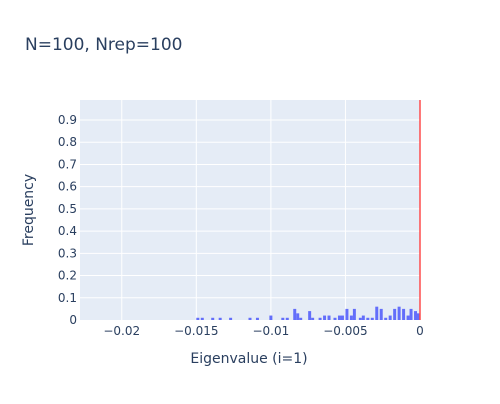 The image size is (500, 404). I want to click on x-tick-label: −0.02, so click(121, 331).